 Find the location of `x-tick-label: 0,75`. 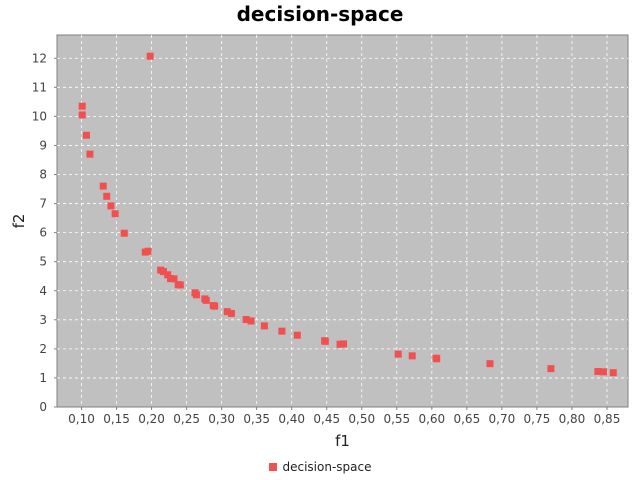

x-tick-label: 0,75 is located at coordinates (537, 419).